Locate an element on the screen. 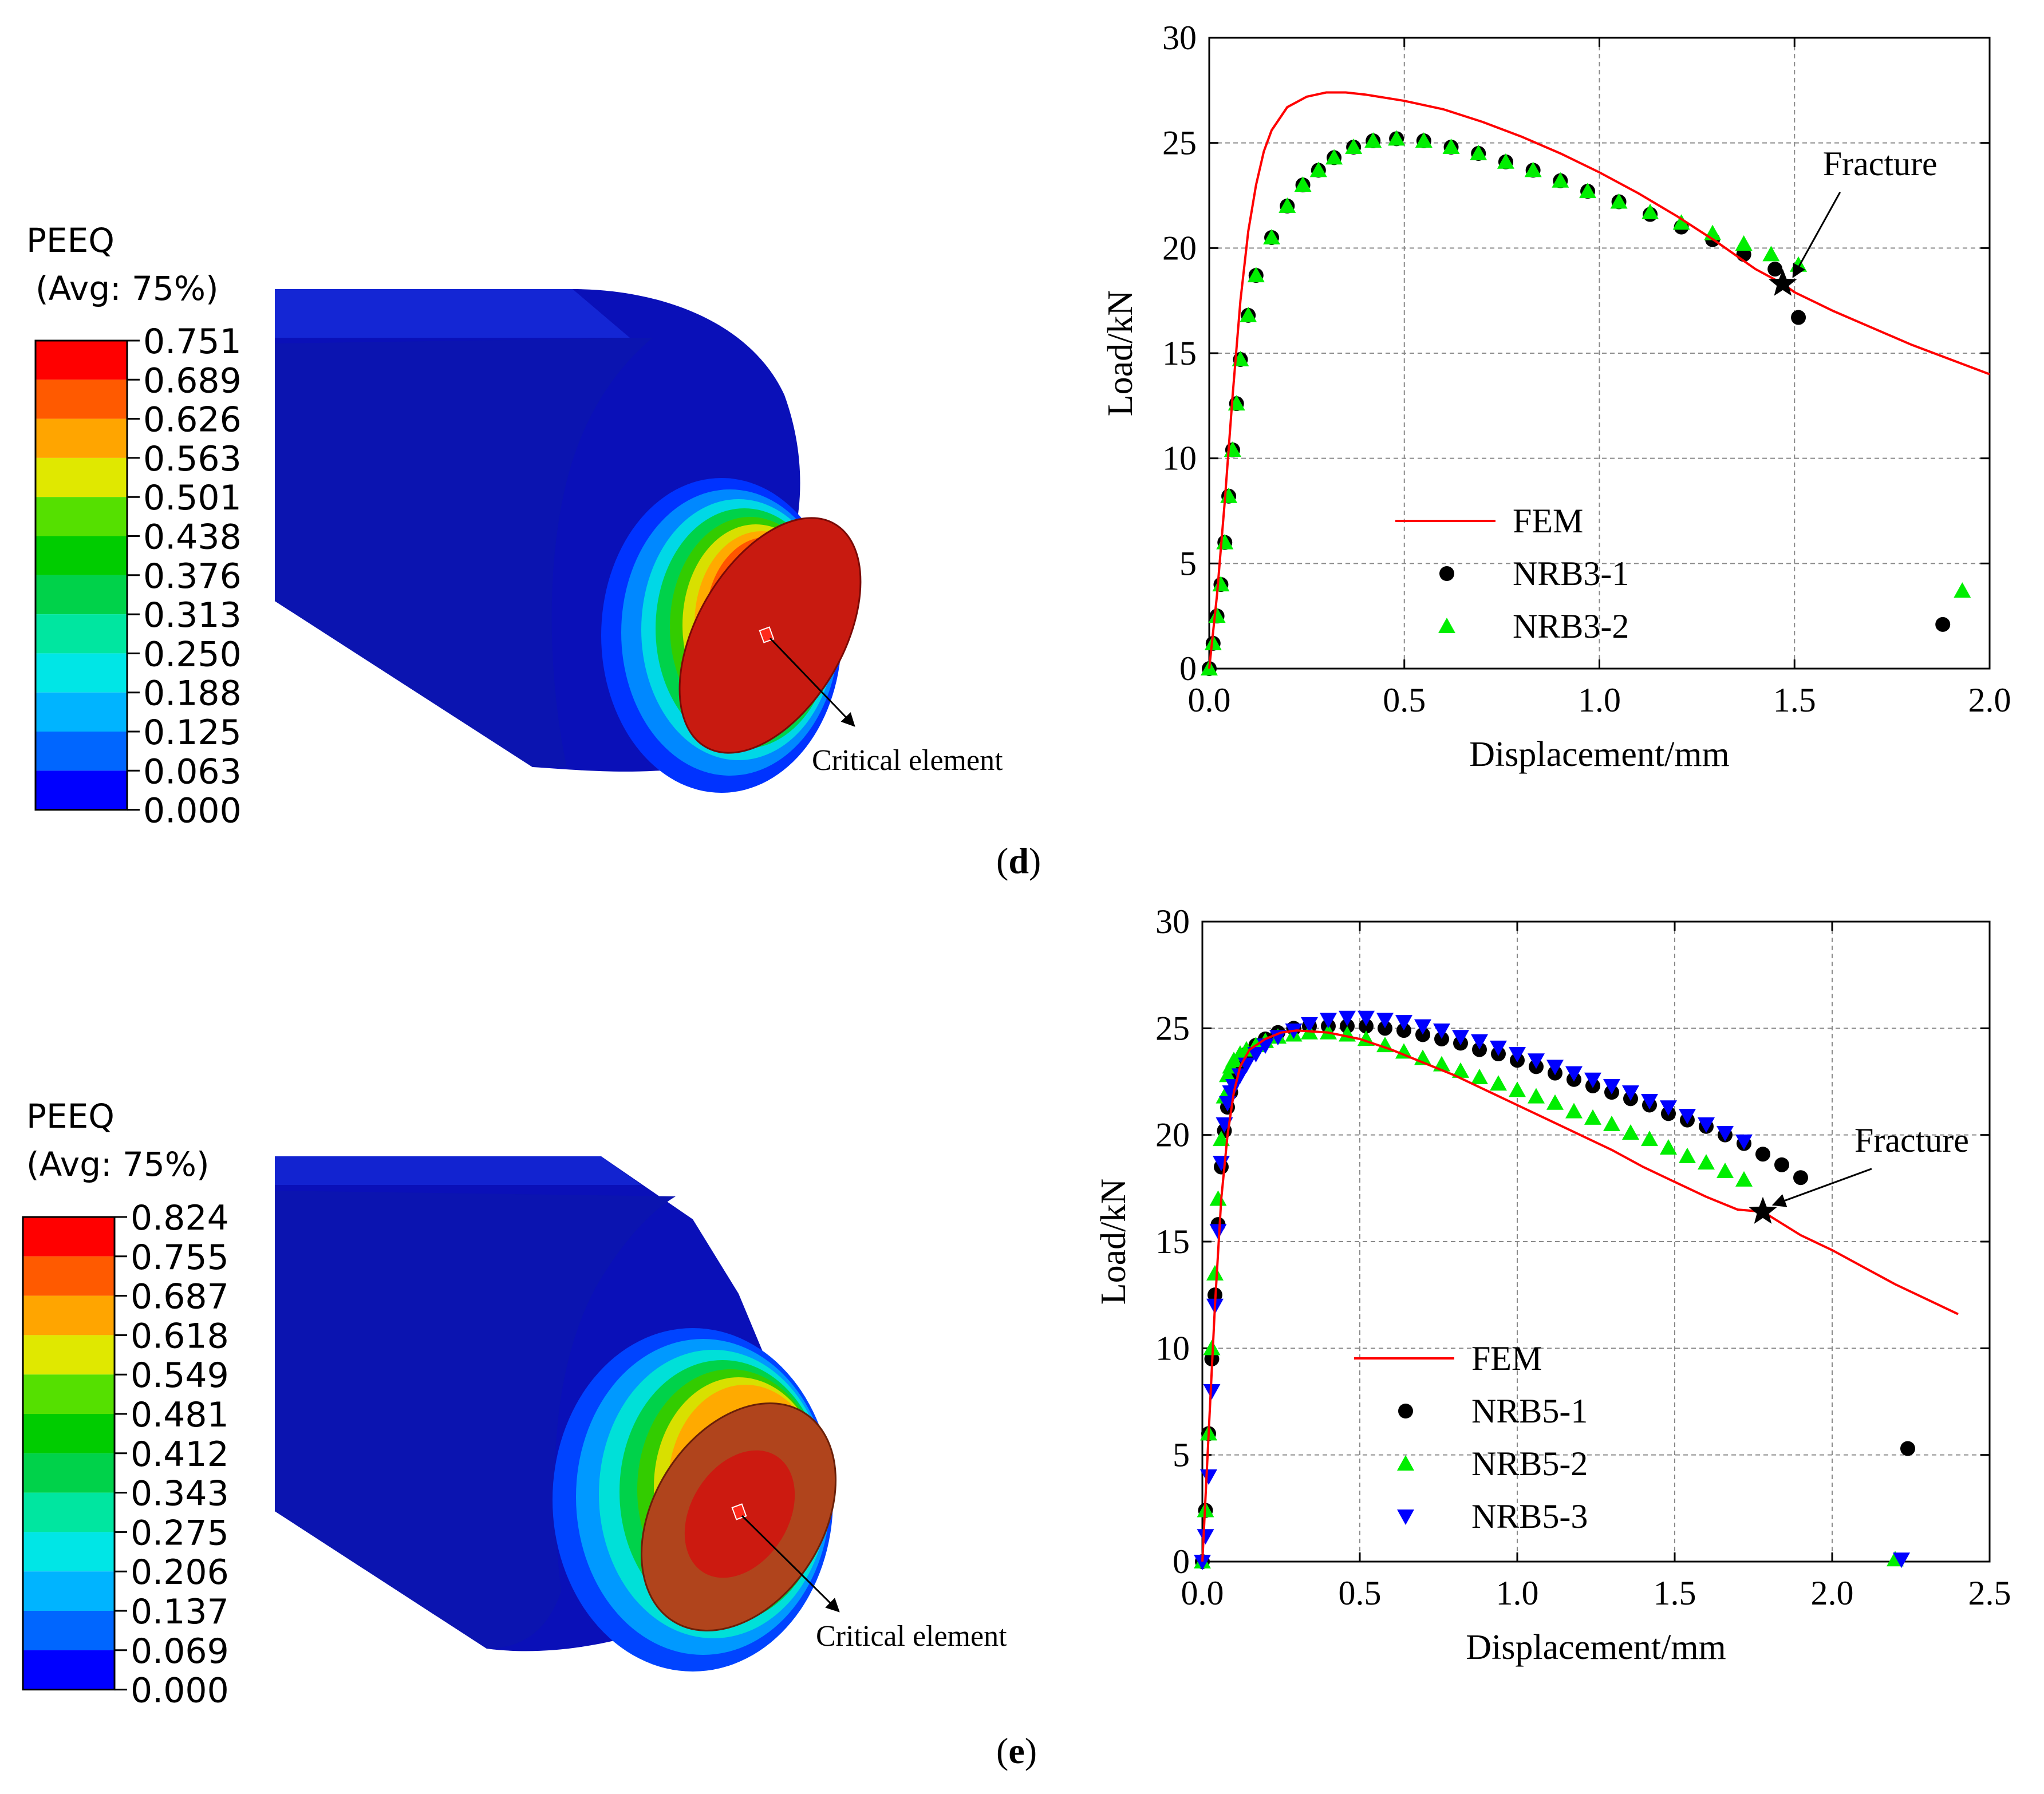 This screenshot has width=2044, height=1794. x-tick-label: 2.0 is located at coordinates (1989, 700).